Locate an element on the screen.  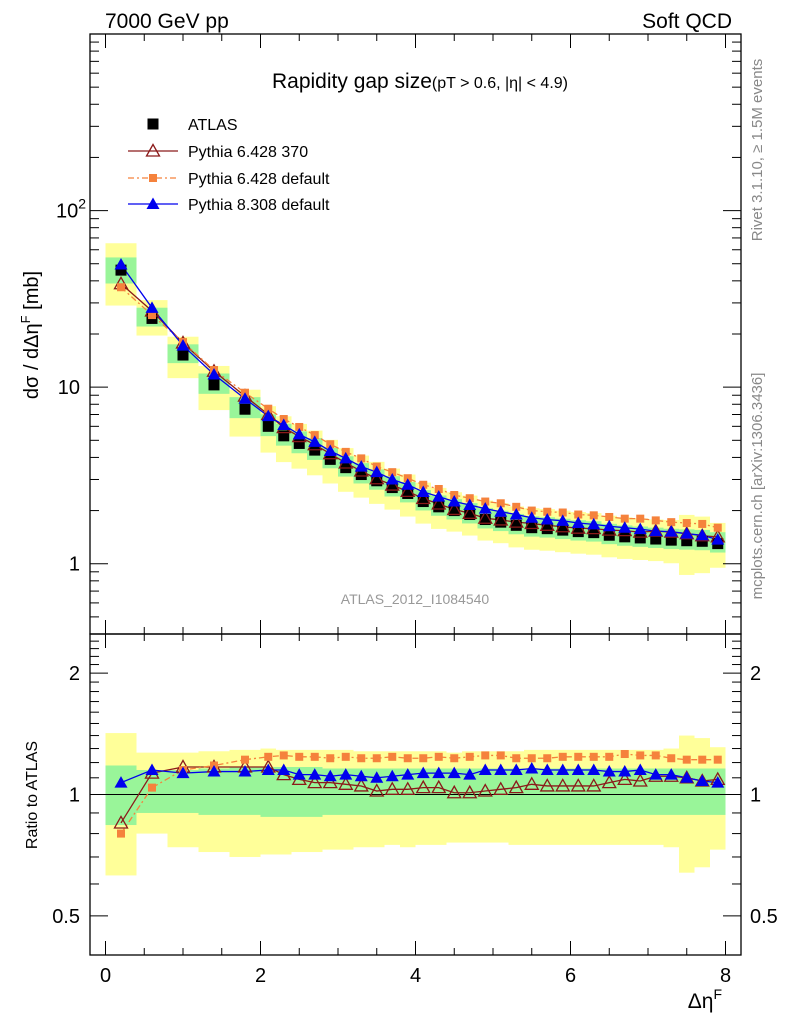
header-left: 7000 GeV pp is located at coordinates (167, 21).